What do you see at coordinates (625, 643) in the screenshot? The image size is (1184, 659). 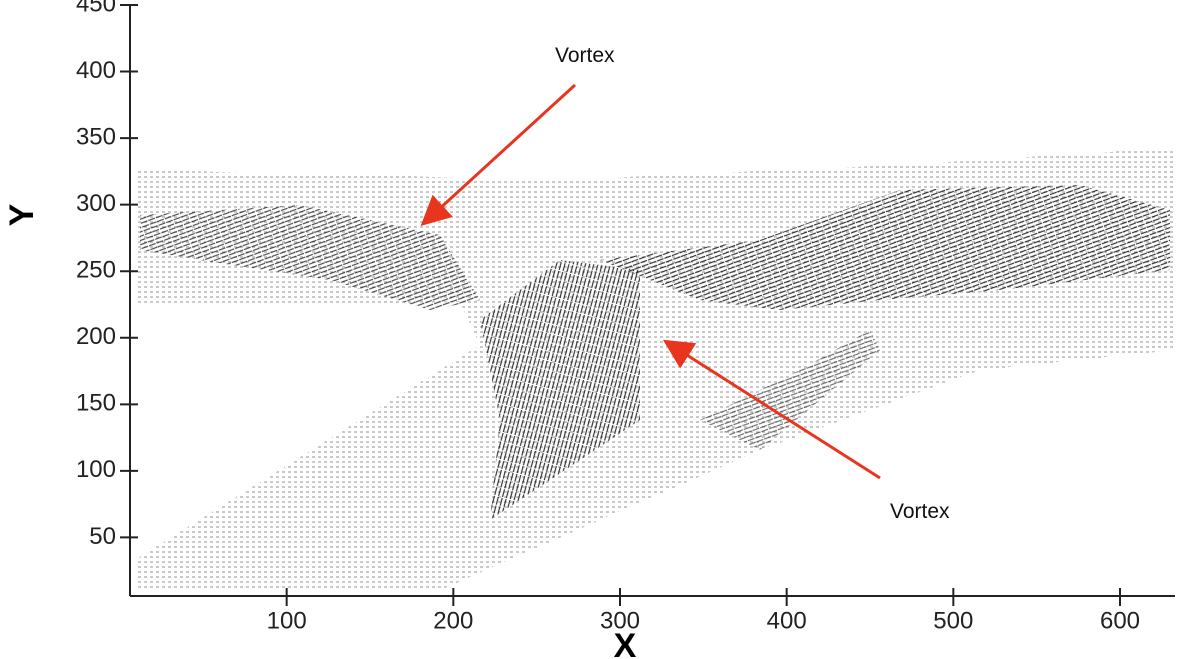 I see `x-axis-label: X` at bounding box center [625, 643].